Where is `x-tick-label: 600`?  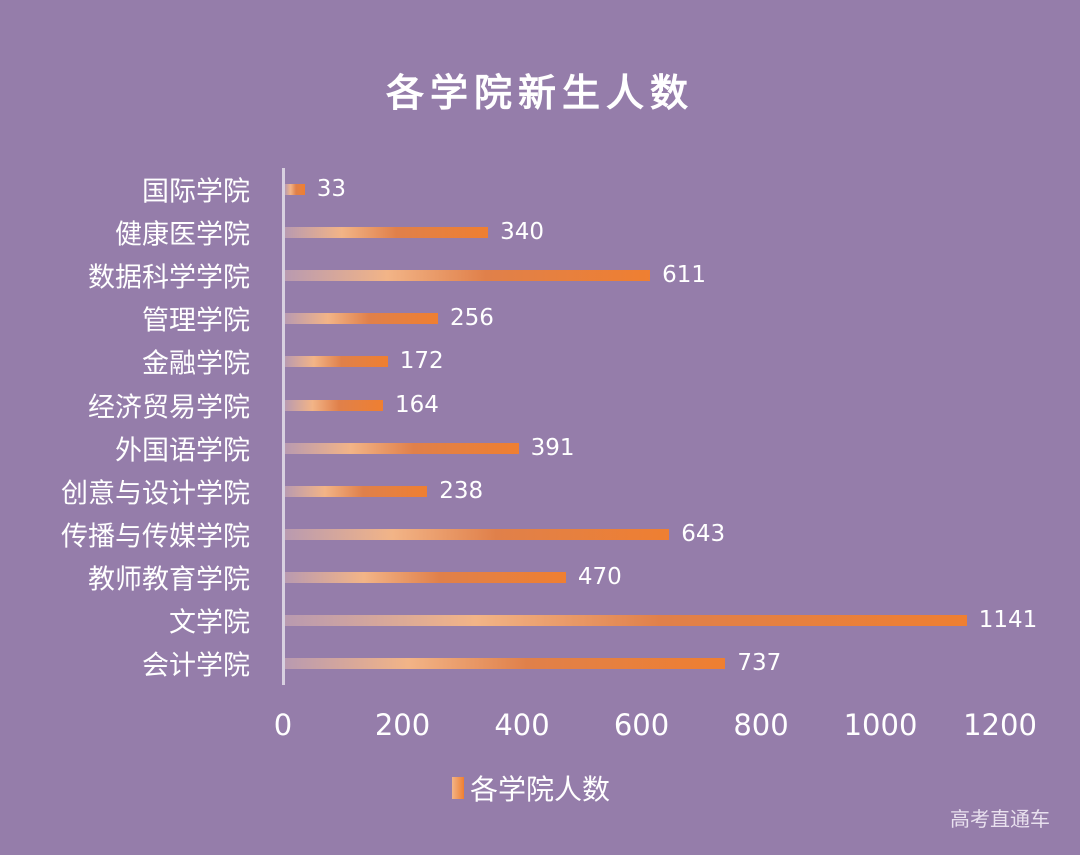
x-tick-label: 600 is located at coordinates (641, 725).